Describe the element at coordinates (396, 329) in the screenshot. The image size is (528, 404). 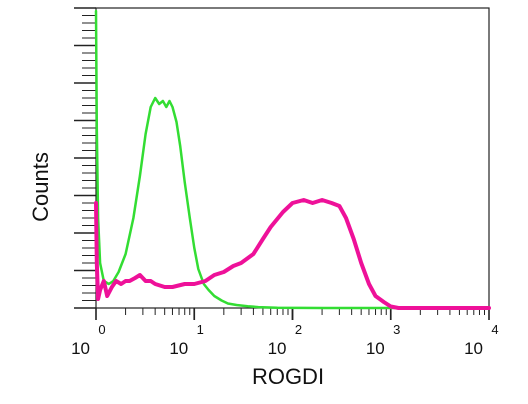
I see `x-tick-label-exponent: 3` at that location.